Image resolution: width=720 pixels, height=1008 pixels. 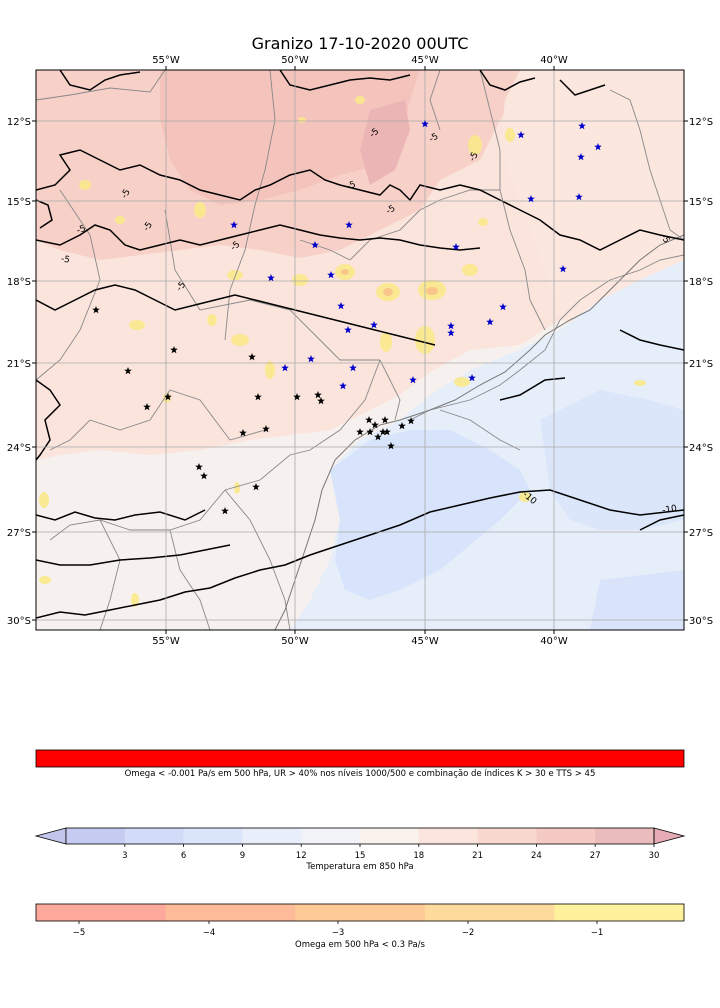 I want to click on lon-tick-label: 45°W, so click(x=425, y=641).